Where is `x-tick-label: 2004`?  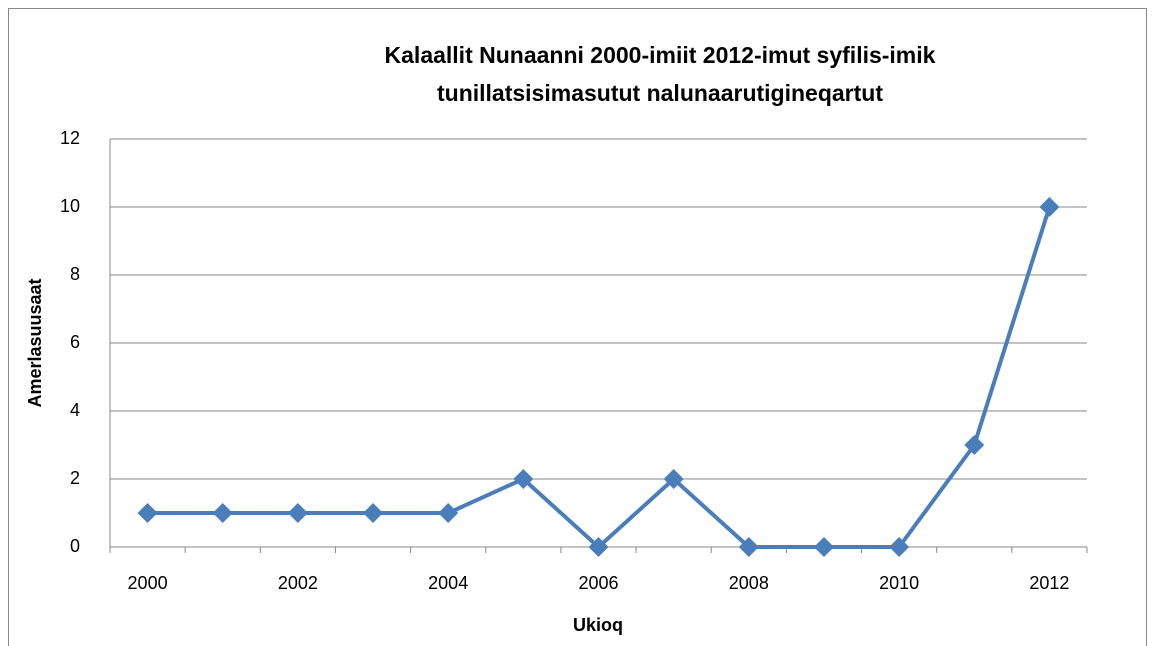
x-tick-label: 2004 is located at coordinates (448, 583).